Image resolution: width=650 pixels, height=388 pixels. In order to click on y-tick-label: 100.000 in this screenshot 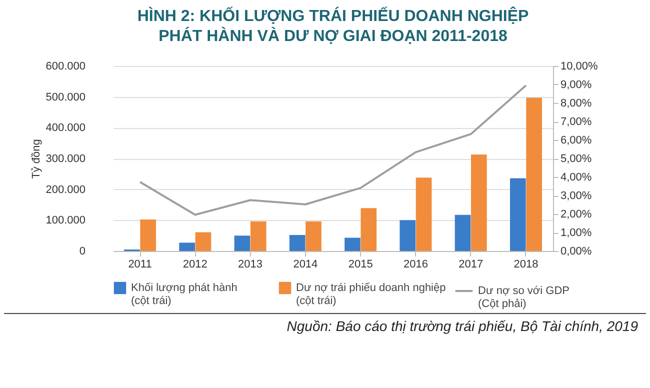, I will do `click(66, 220)`.